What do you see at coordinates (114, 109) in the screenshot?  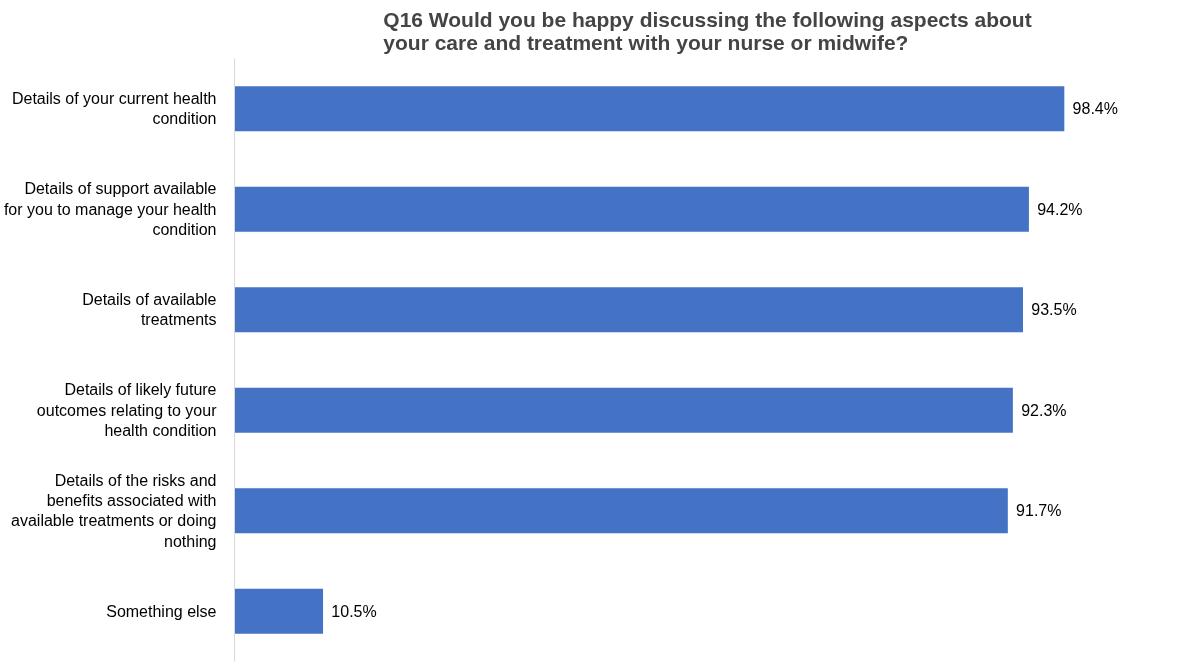 I see `y-tick-label: Details of your current health condition` at bounding box center [114, 109].